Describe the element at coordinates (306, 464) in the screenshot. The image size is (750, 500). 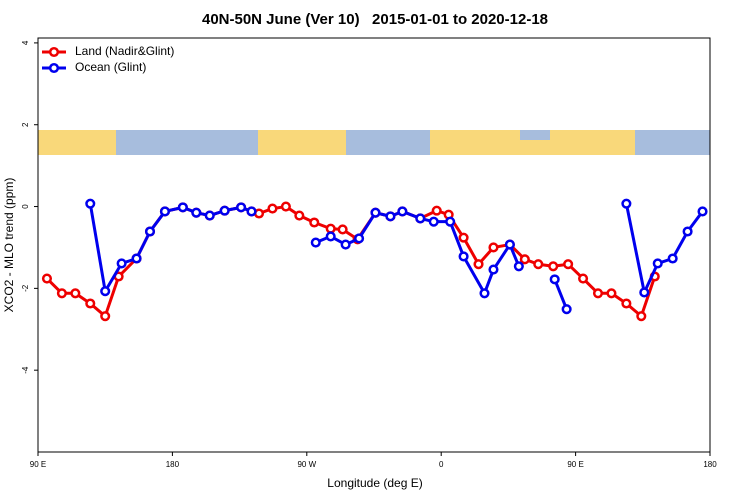
I see `x-tick-label: 90 W` at that location.